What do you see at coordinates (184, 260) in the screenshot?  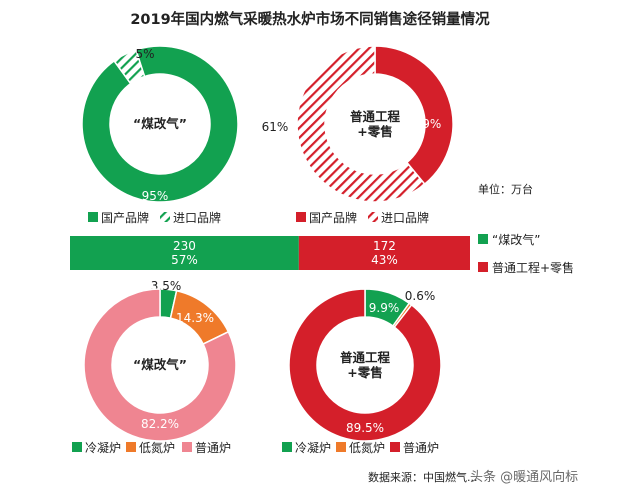 I see `bar-percent-label: 57%` at bounding box center [184, 260].